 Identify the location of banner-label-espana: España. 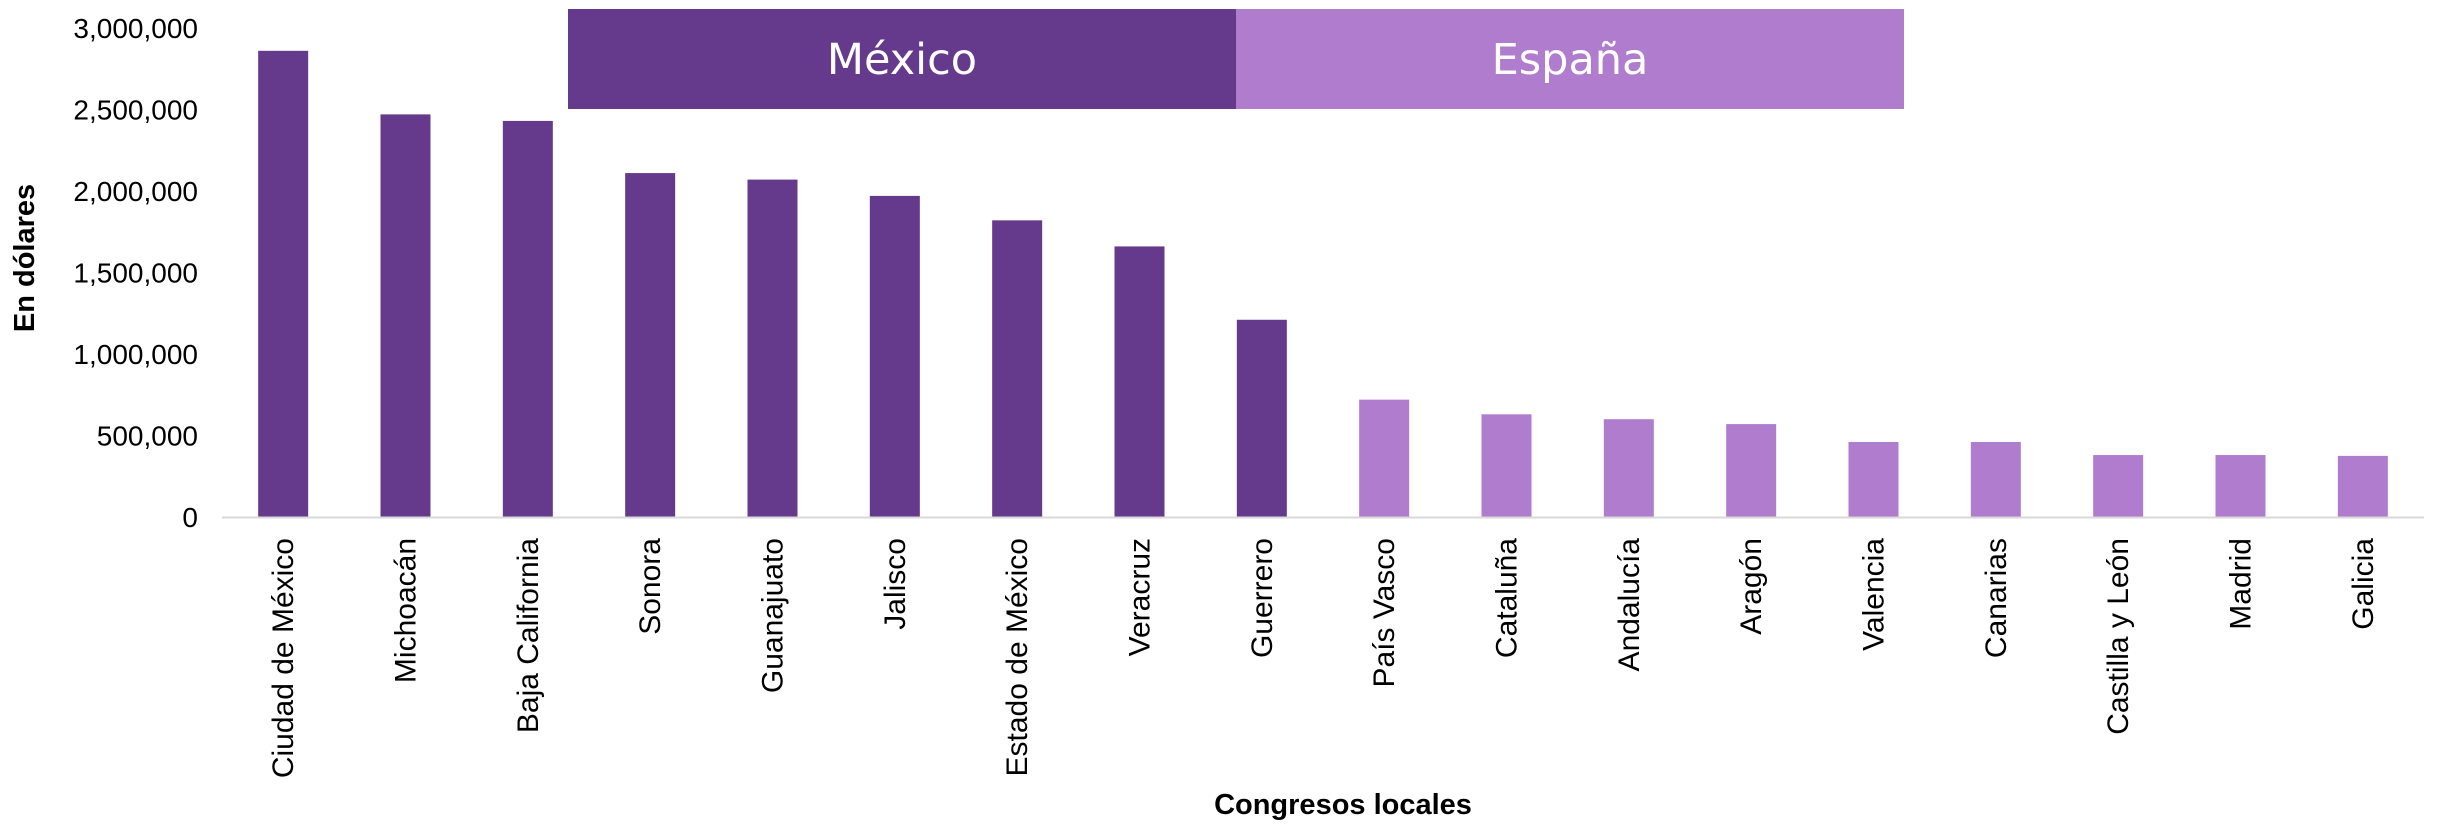
(1570, 60).